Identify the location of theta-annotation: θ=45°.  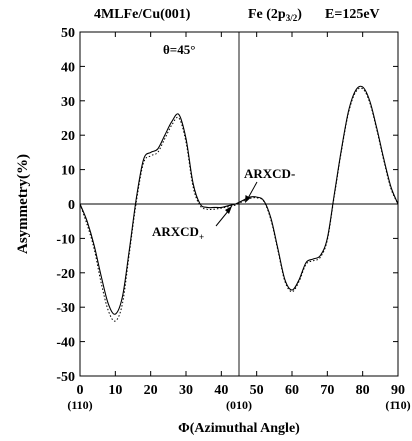
(179, 49).